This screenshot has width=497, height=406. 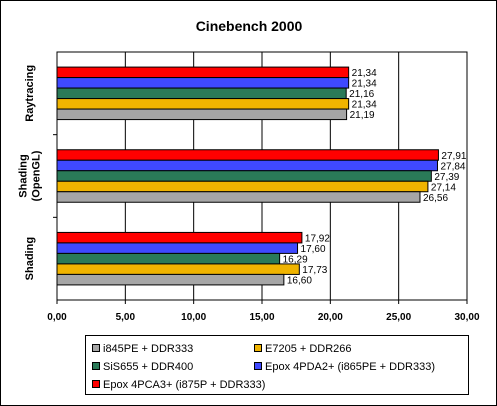 I want to click on legend-item: SiS655 + DDR400, so click(x=142, y=367).